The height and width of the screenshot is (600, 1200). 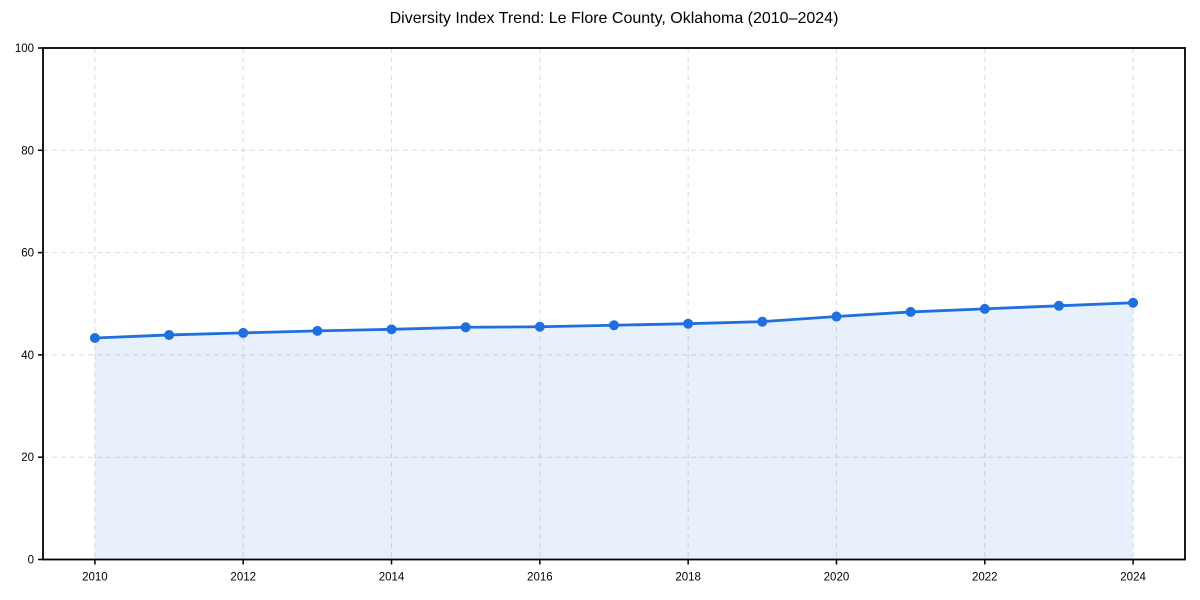 I want to click on y-tick-label: 40, so click(x=27, y=356).